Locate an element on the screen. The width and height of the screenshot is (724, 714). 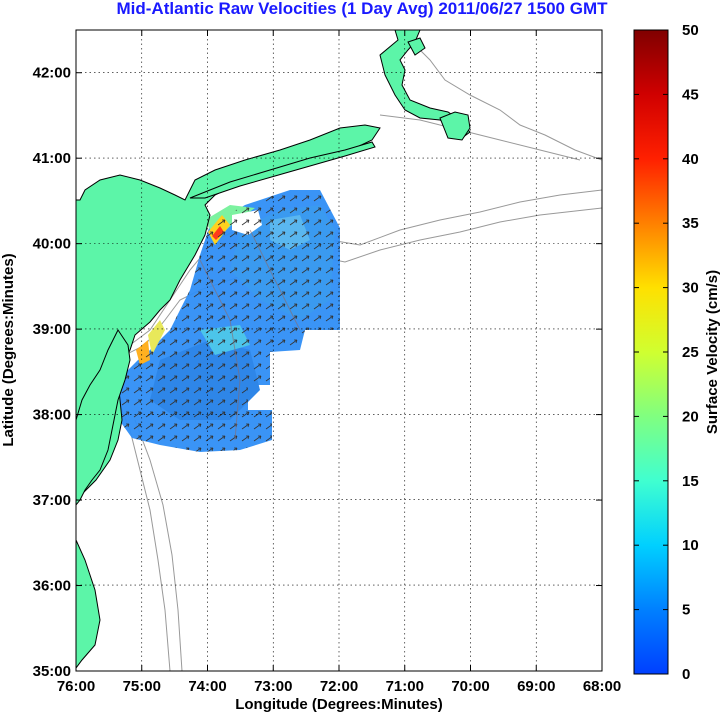
x-tick-label: 73:00 is located at coordinates (273, 686).